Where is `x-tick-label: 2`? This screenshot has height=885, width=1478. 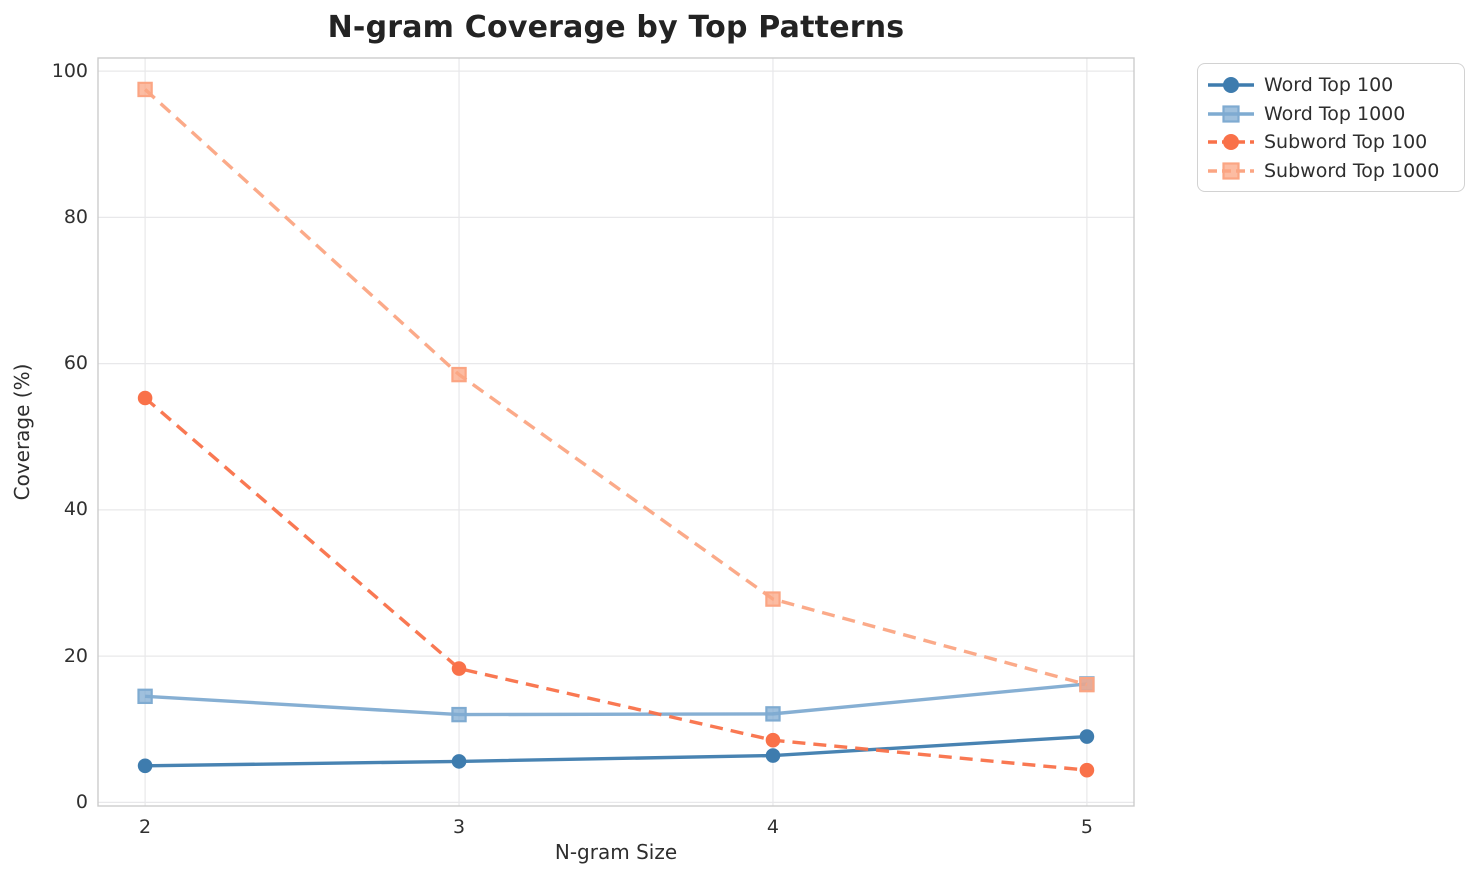
x-tick-label: 2 is located at coordinates (145, 827).